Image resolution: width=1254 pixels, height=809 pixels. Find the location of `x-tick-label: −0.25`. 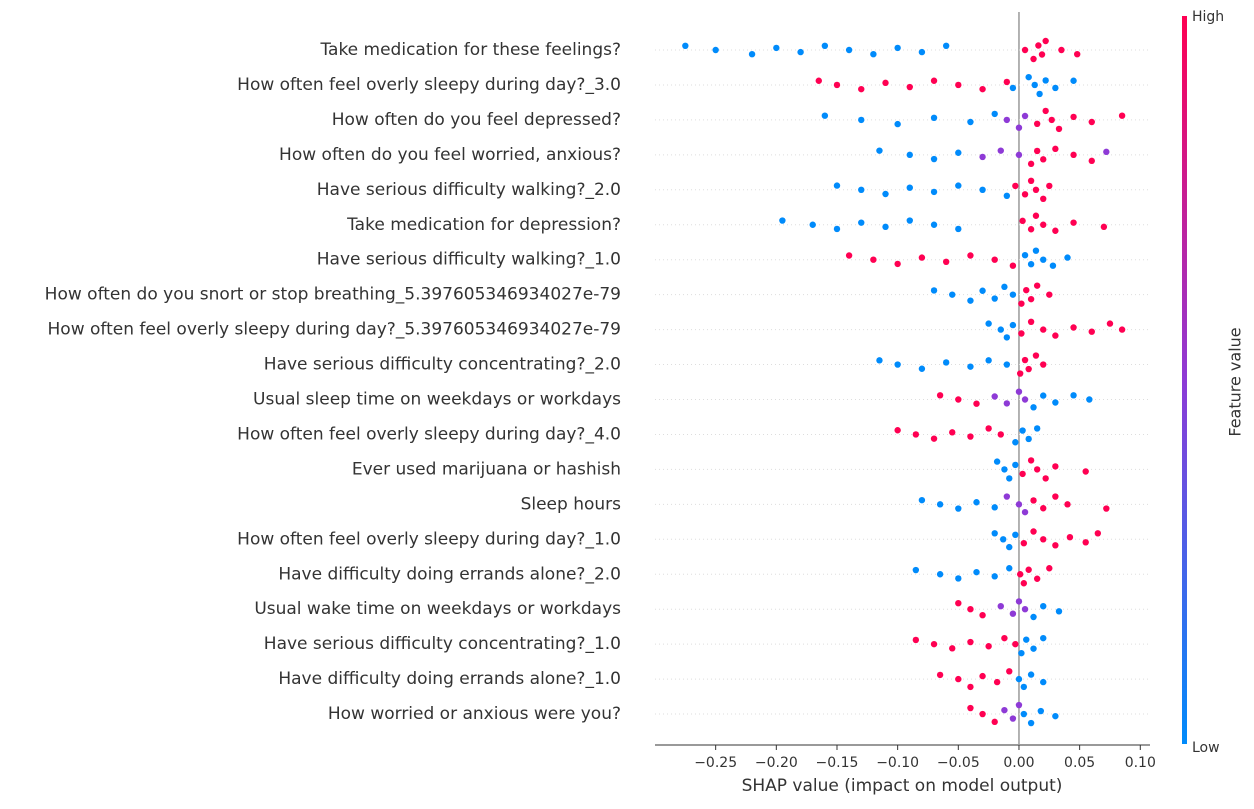

x-tick-label: −0.25 is located at coordinates (715, 763).